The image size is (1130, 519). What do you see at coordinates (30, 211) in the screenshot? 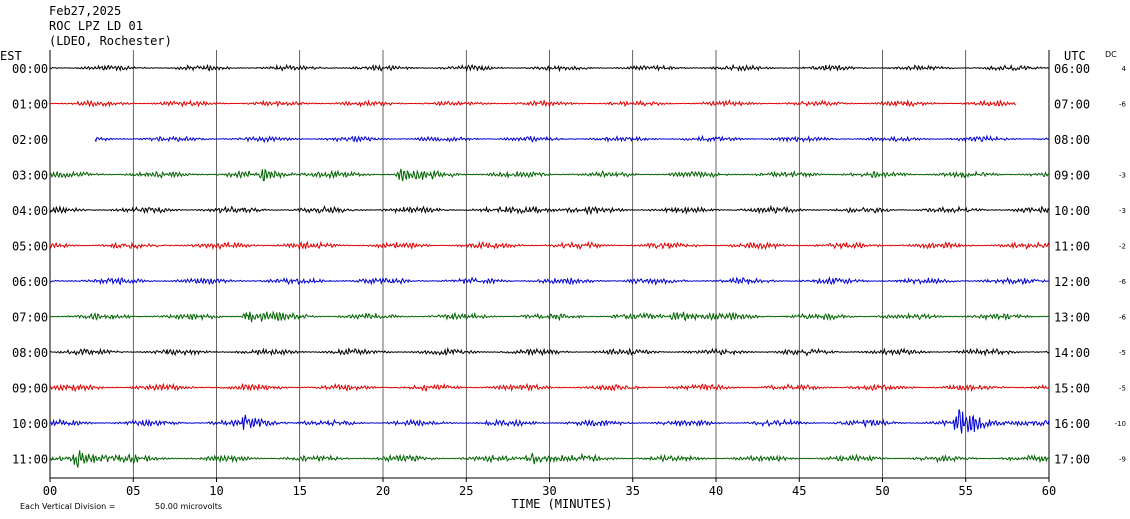
I see `est-time-label: 04:00` at bounding box center [30, 211].